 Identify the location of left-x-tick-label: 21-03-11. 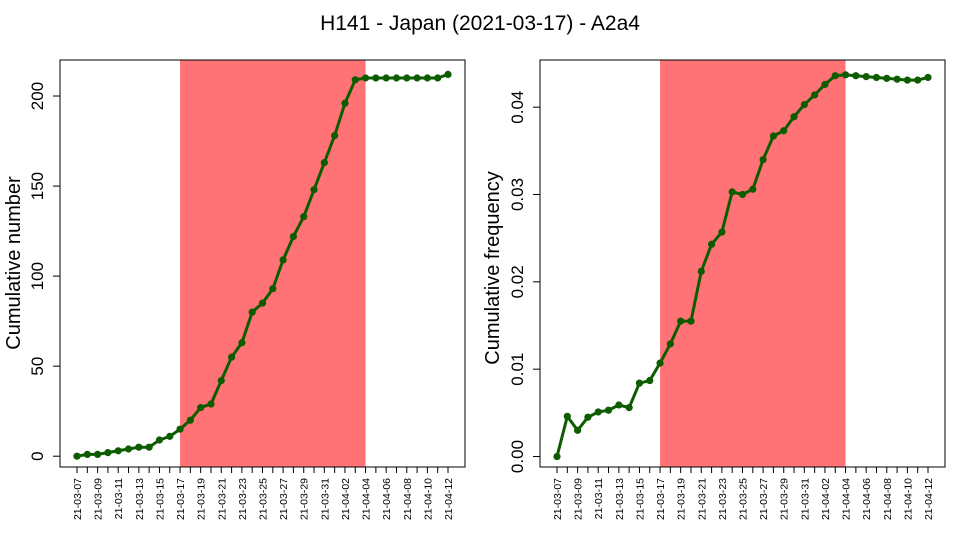
(119, 498).